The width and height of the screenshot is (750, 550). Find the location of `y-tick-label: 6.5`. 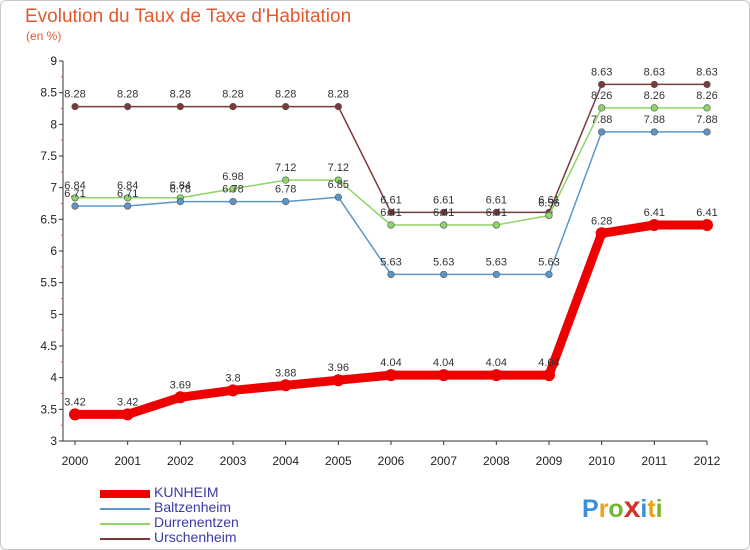

y-tick-label: 6.5 is located at coordinates (48, 219).